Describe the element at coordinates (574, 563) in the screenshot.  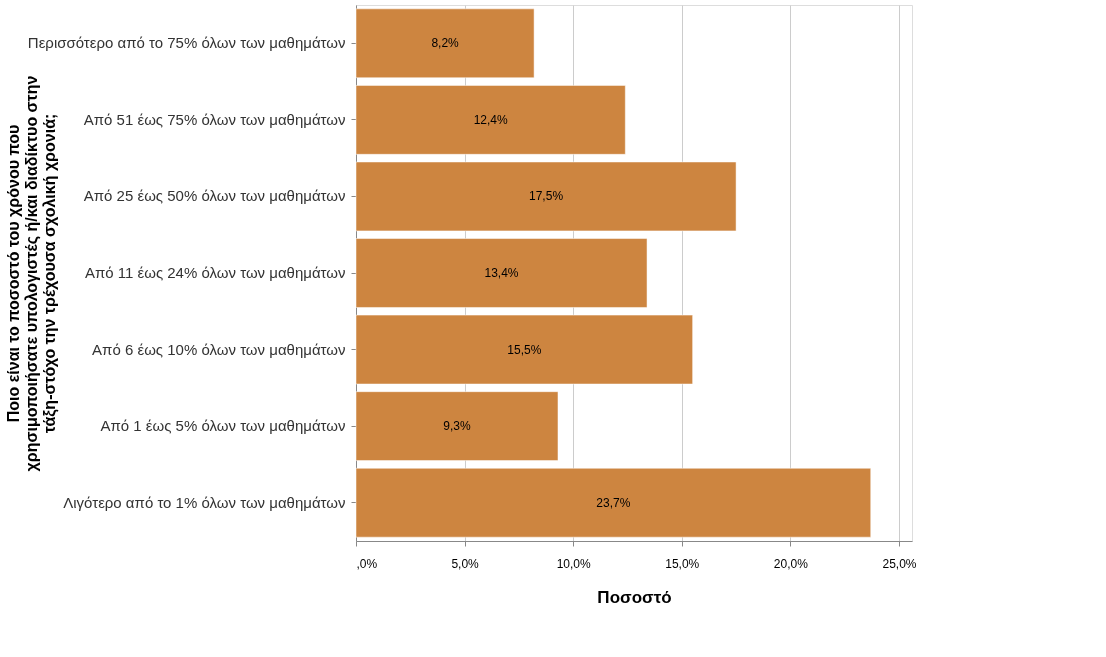
I see `x-tick-label: 10,0%` at that location.